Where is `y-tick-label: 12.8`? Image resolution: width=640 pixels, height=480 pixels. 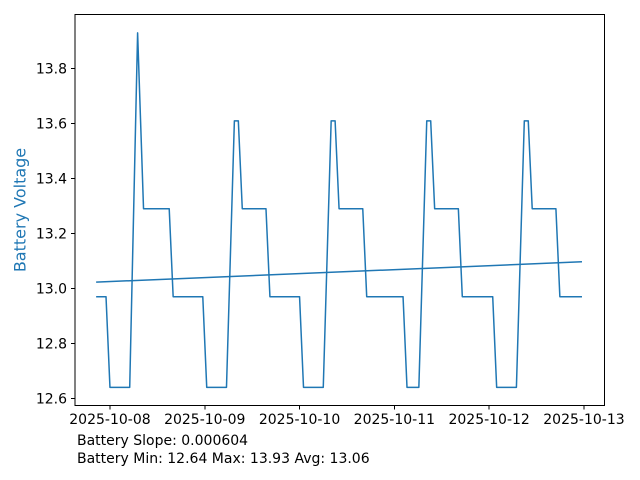
y-tick-label: 12.8 is located at coordinates (51, 344).